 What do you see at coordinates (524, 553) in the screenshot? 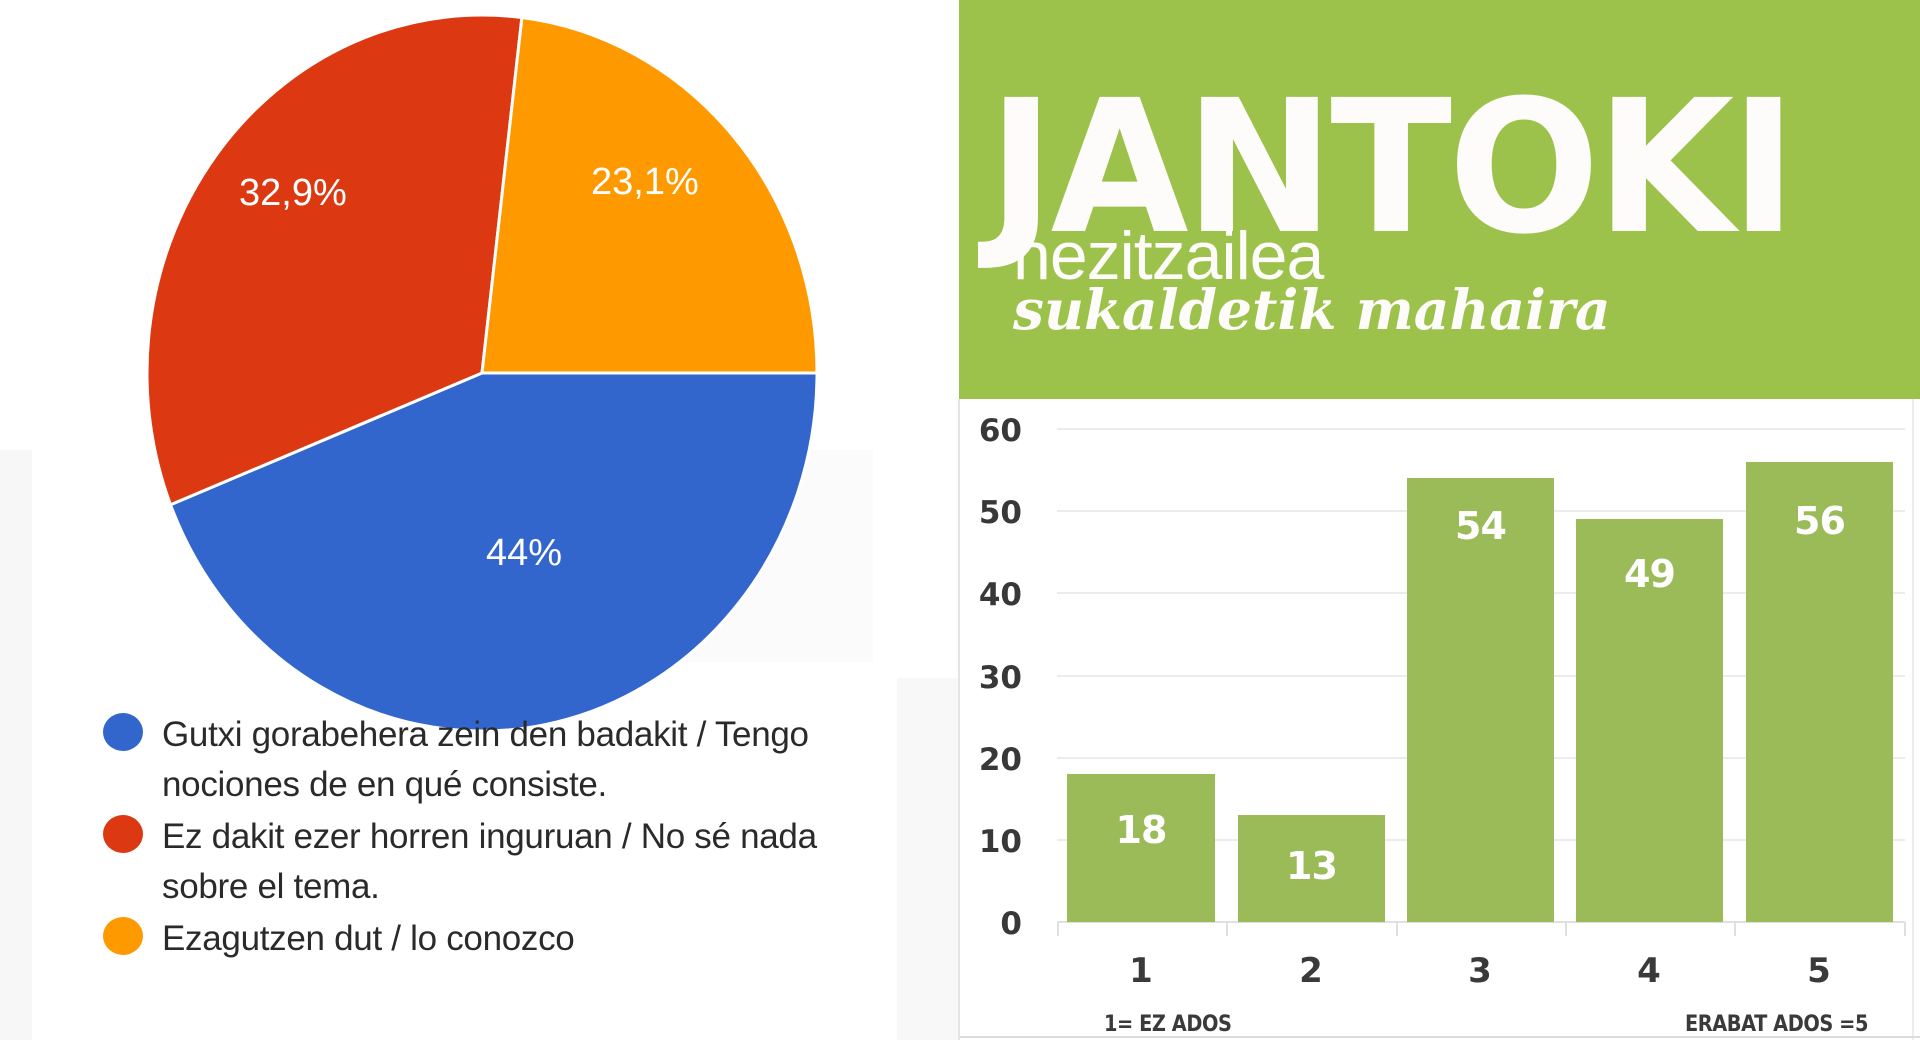
I see `pie-slice-label-blue: 44%` at bounding box center [524, 553].